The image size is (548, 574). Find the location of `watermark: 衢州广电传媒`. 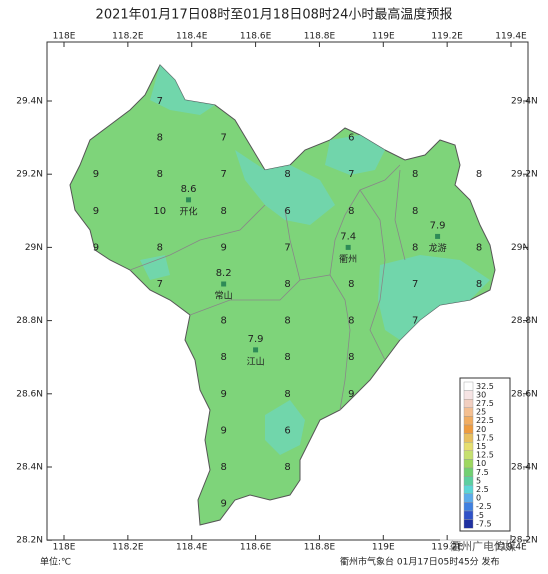

watermark: 衢州广电传媒 is located at coordinates (483, 546).